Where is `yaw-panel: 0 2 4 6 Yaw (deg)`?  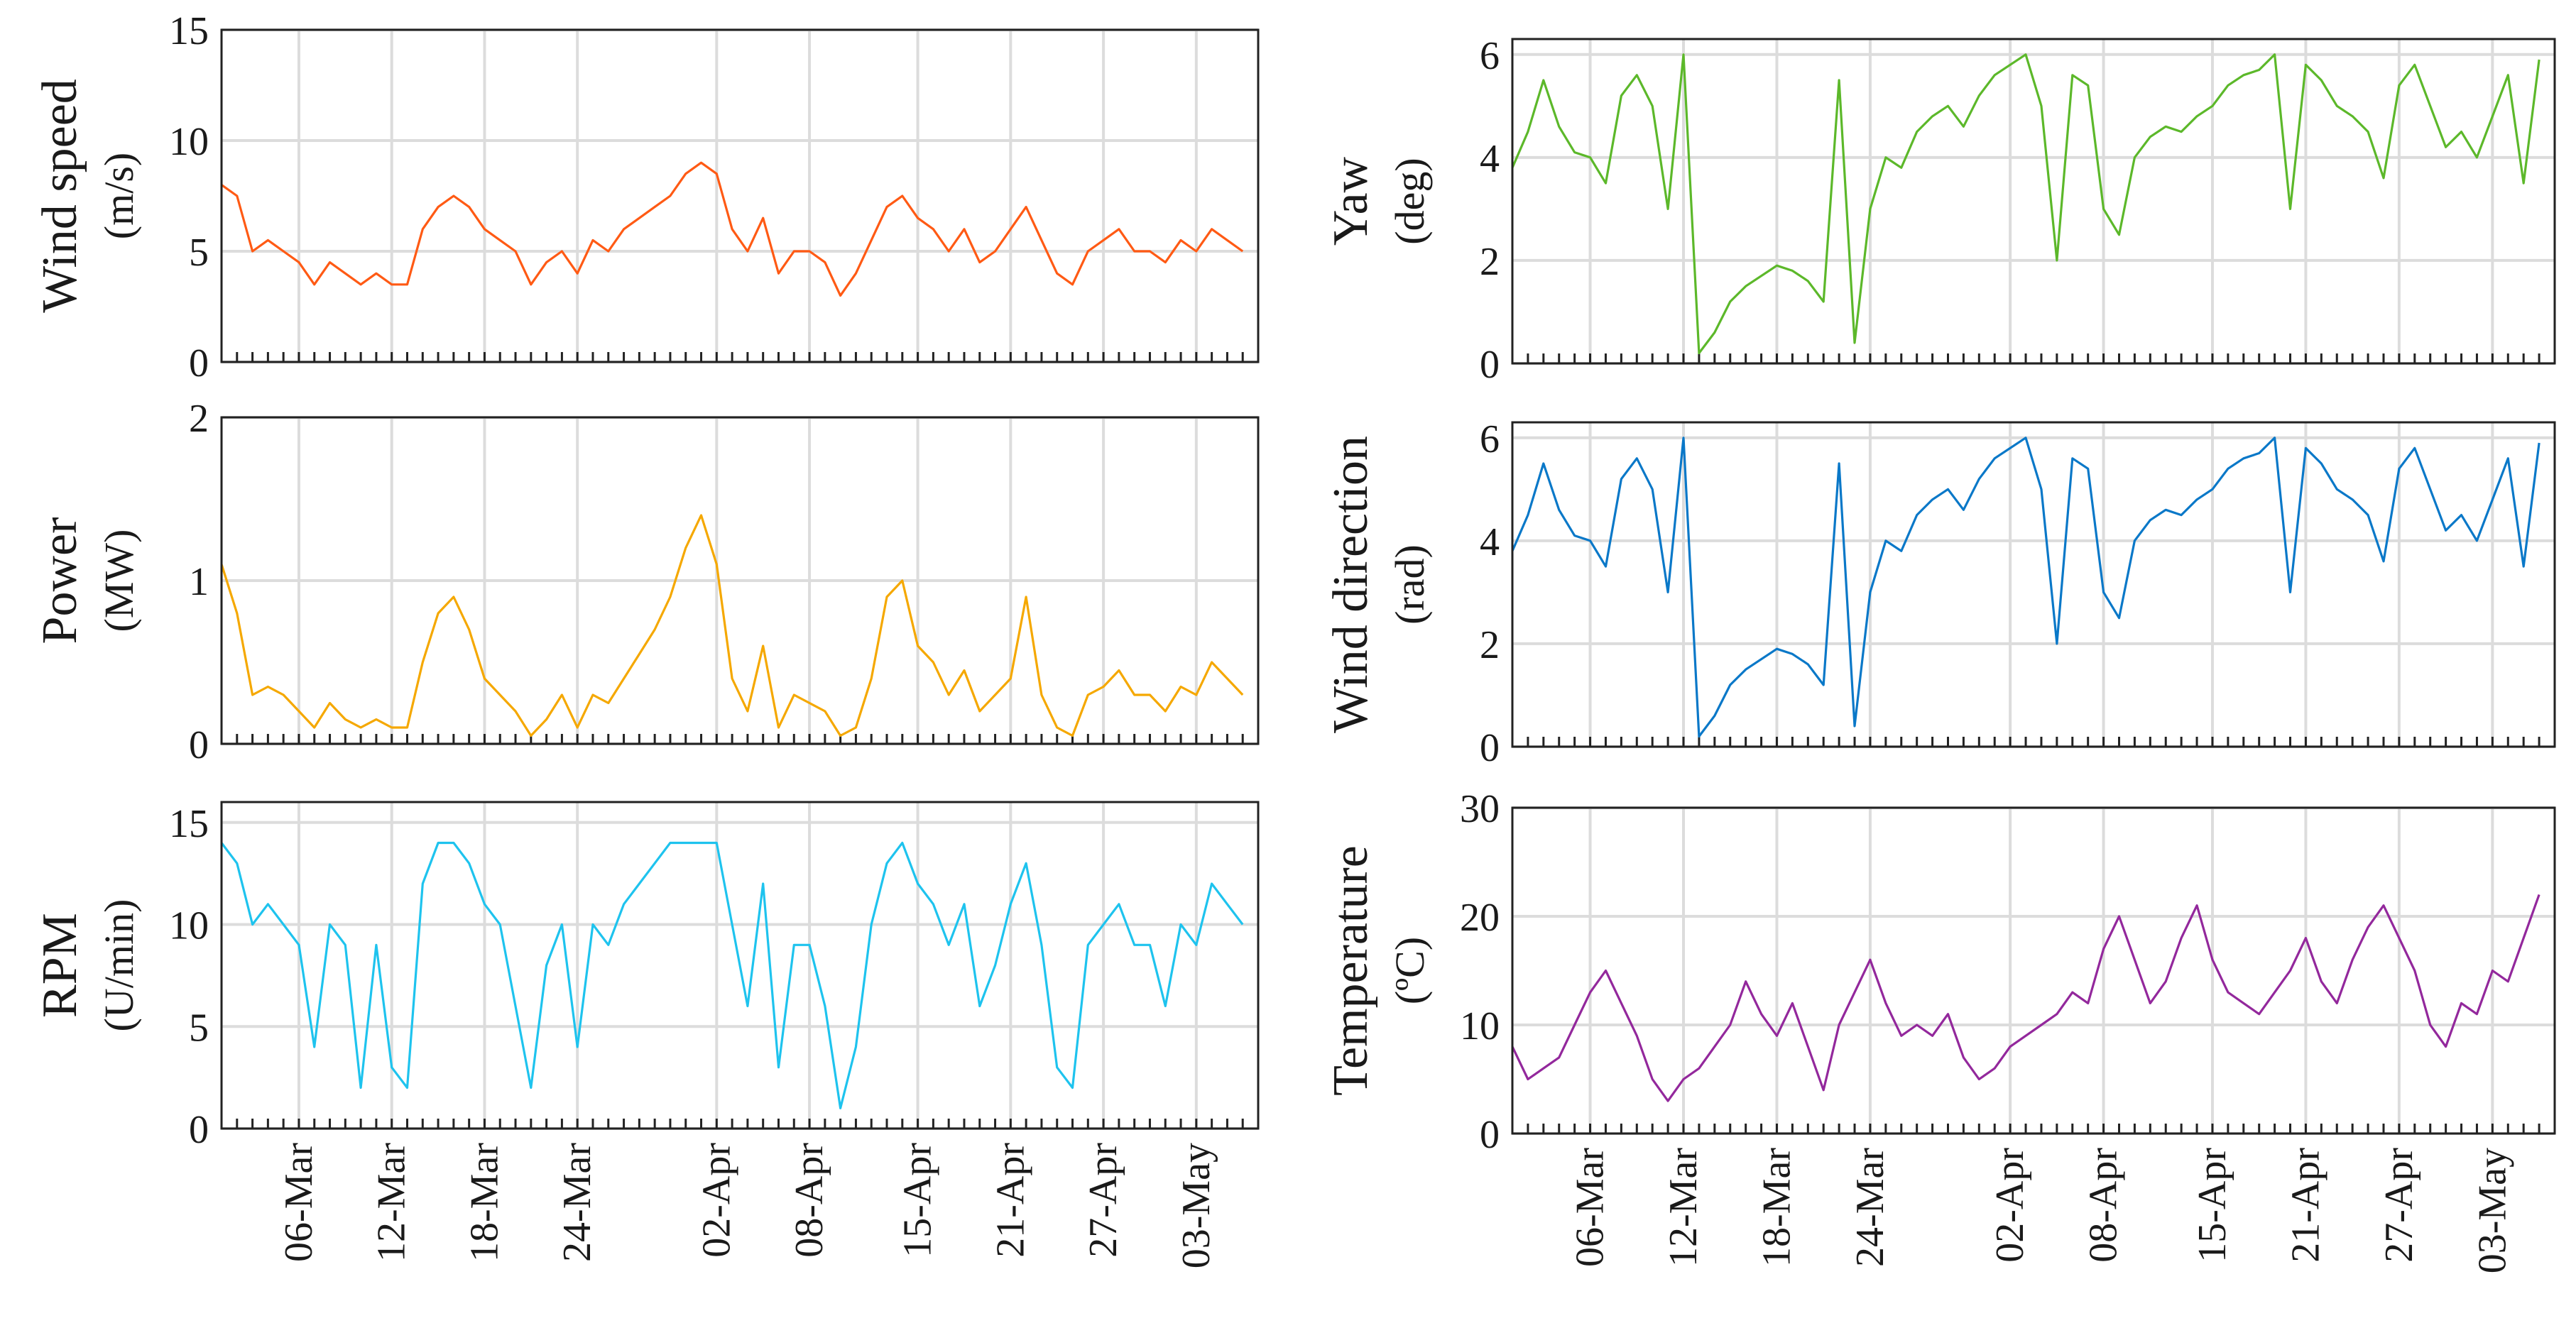 yaw-panel: 0 2 4 6 Yaw (deg) is located at coordinates (1940, 211).